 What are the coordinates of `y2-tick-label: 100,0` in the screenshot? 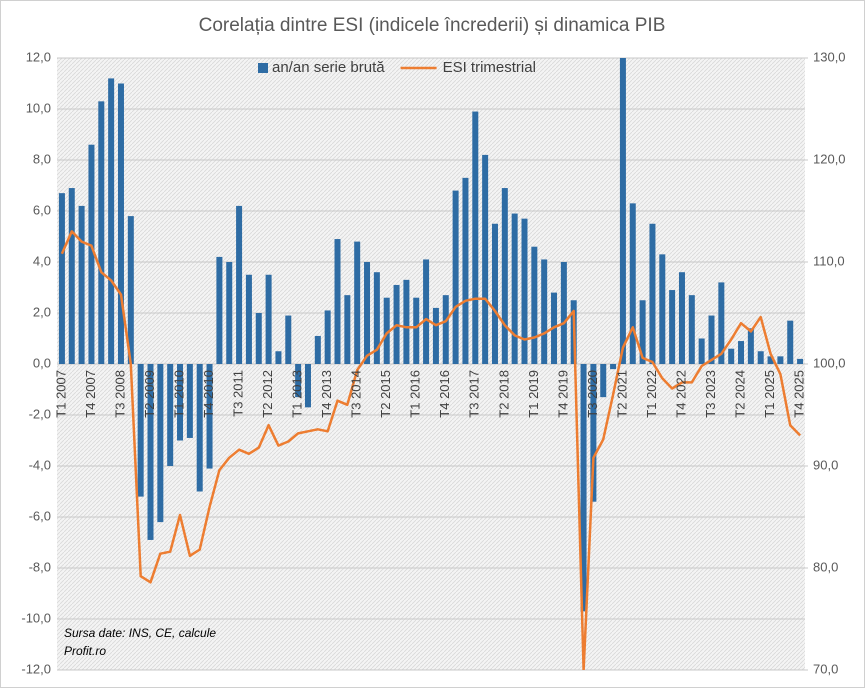 It's located at (829, 362).